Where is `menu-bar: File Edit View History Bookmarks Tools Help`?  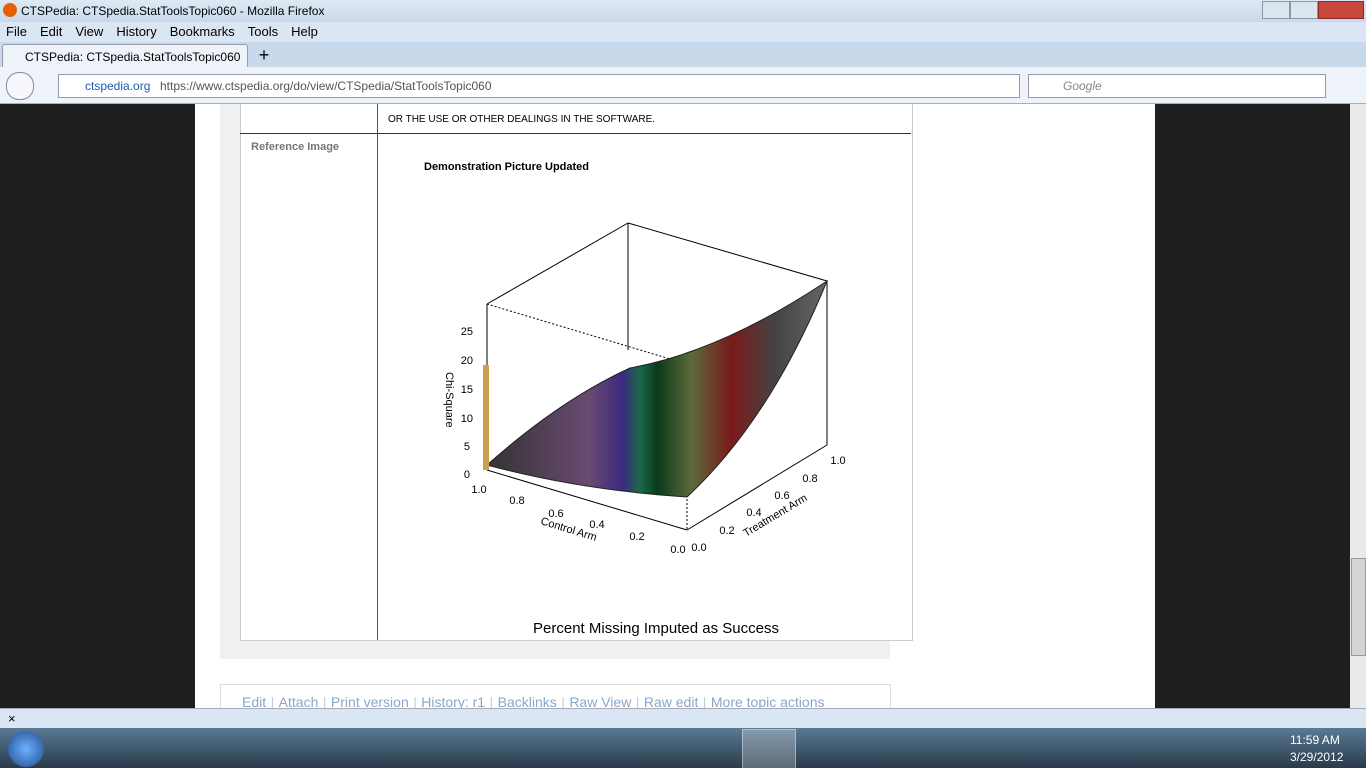
menu-bar: File Edit View History Bookmarks Tools Help is located at coordinates (683, 32).